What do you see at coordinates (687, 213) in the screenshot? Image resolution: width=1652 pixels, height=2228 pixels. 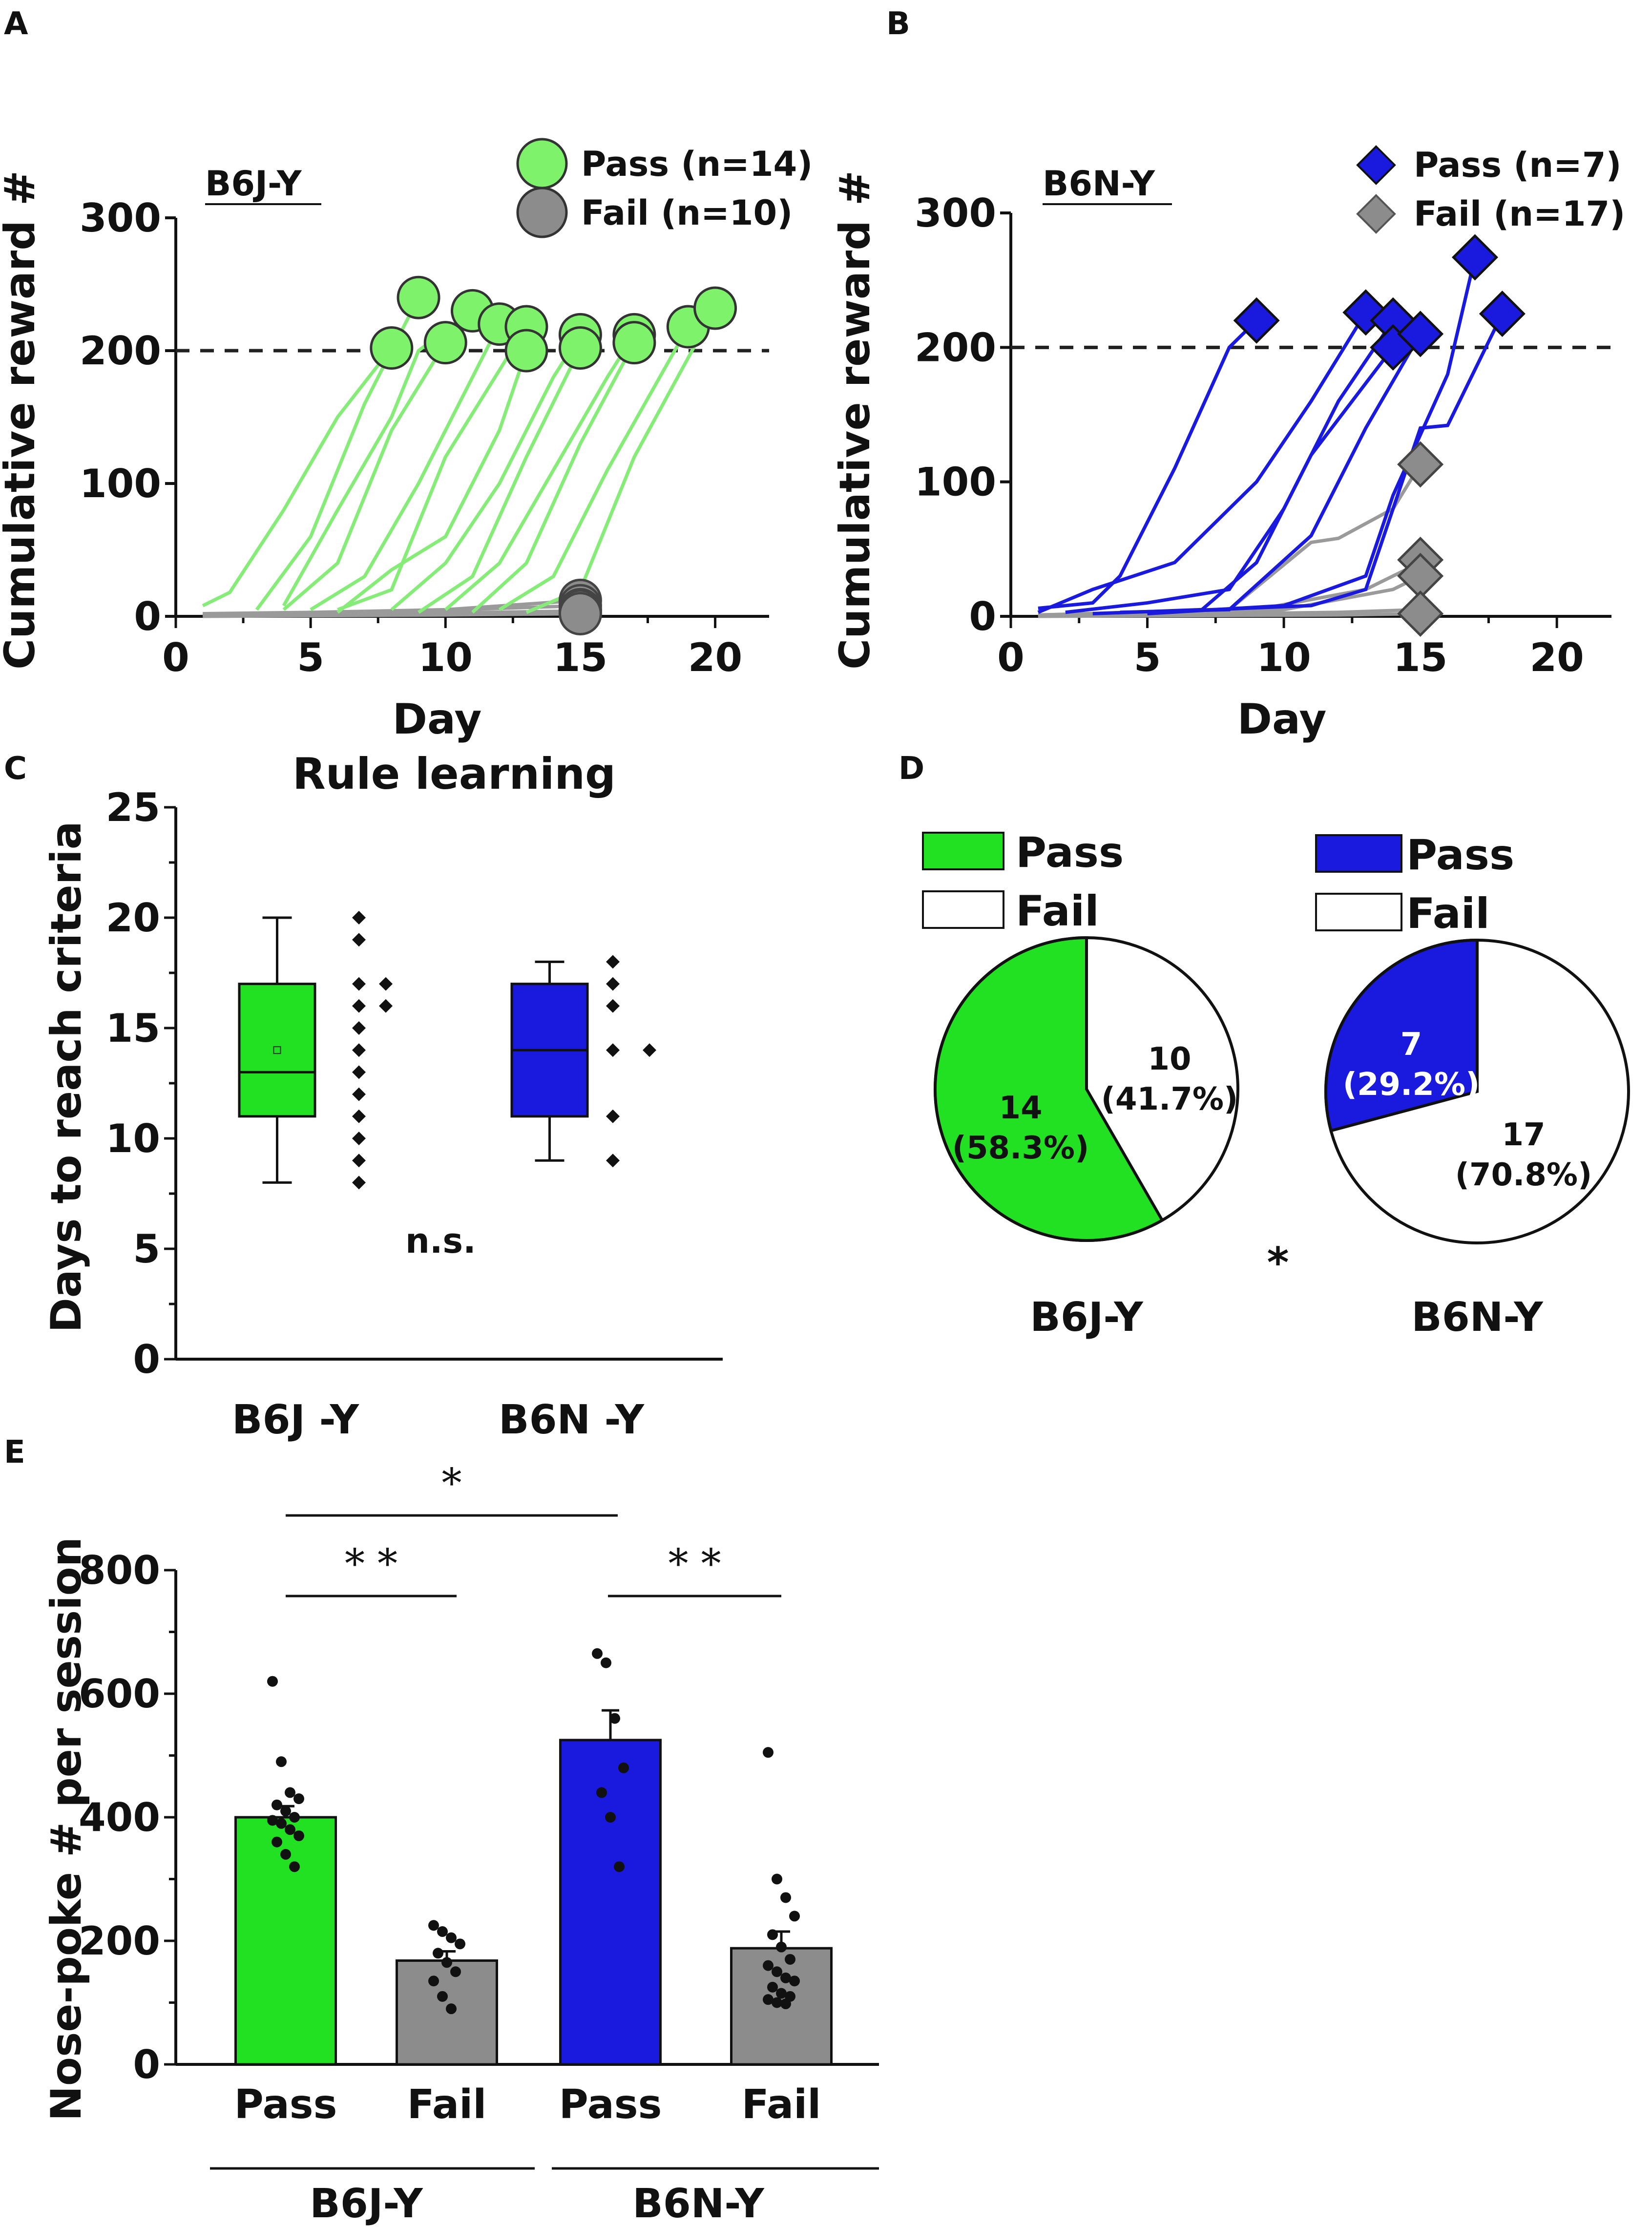 I see `legend-fail-label: Fail (n=10)` at bounding box center [687, 213].